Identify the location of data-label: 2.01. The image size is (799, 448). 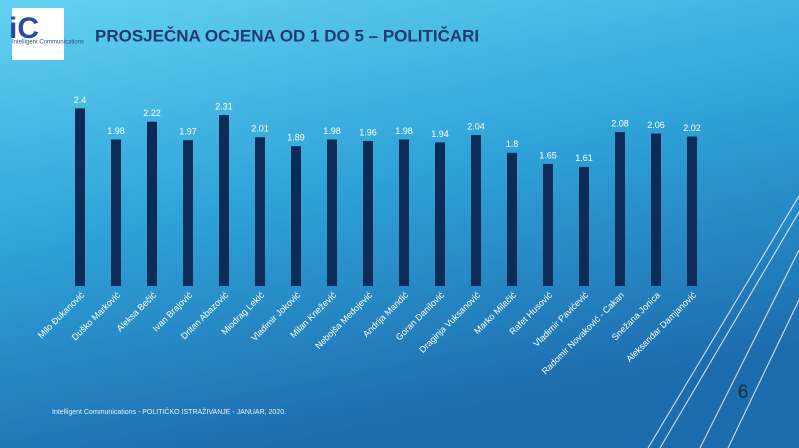
(260, 129).